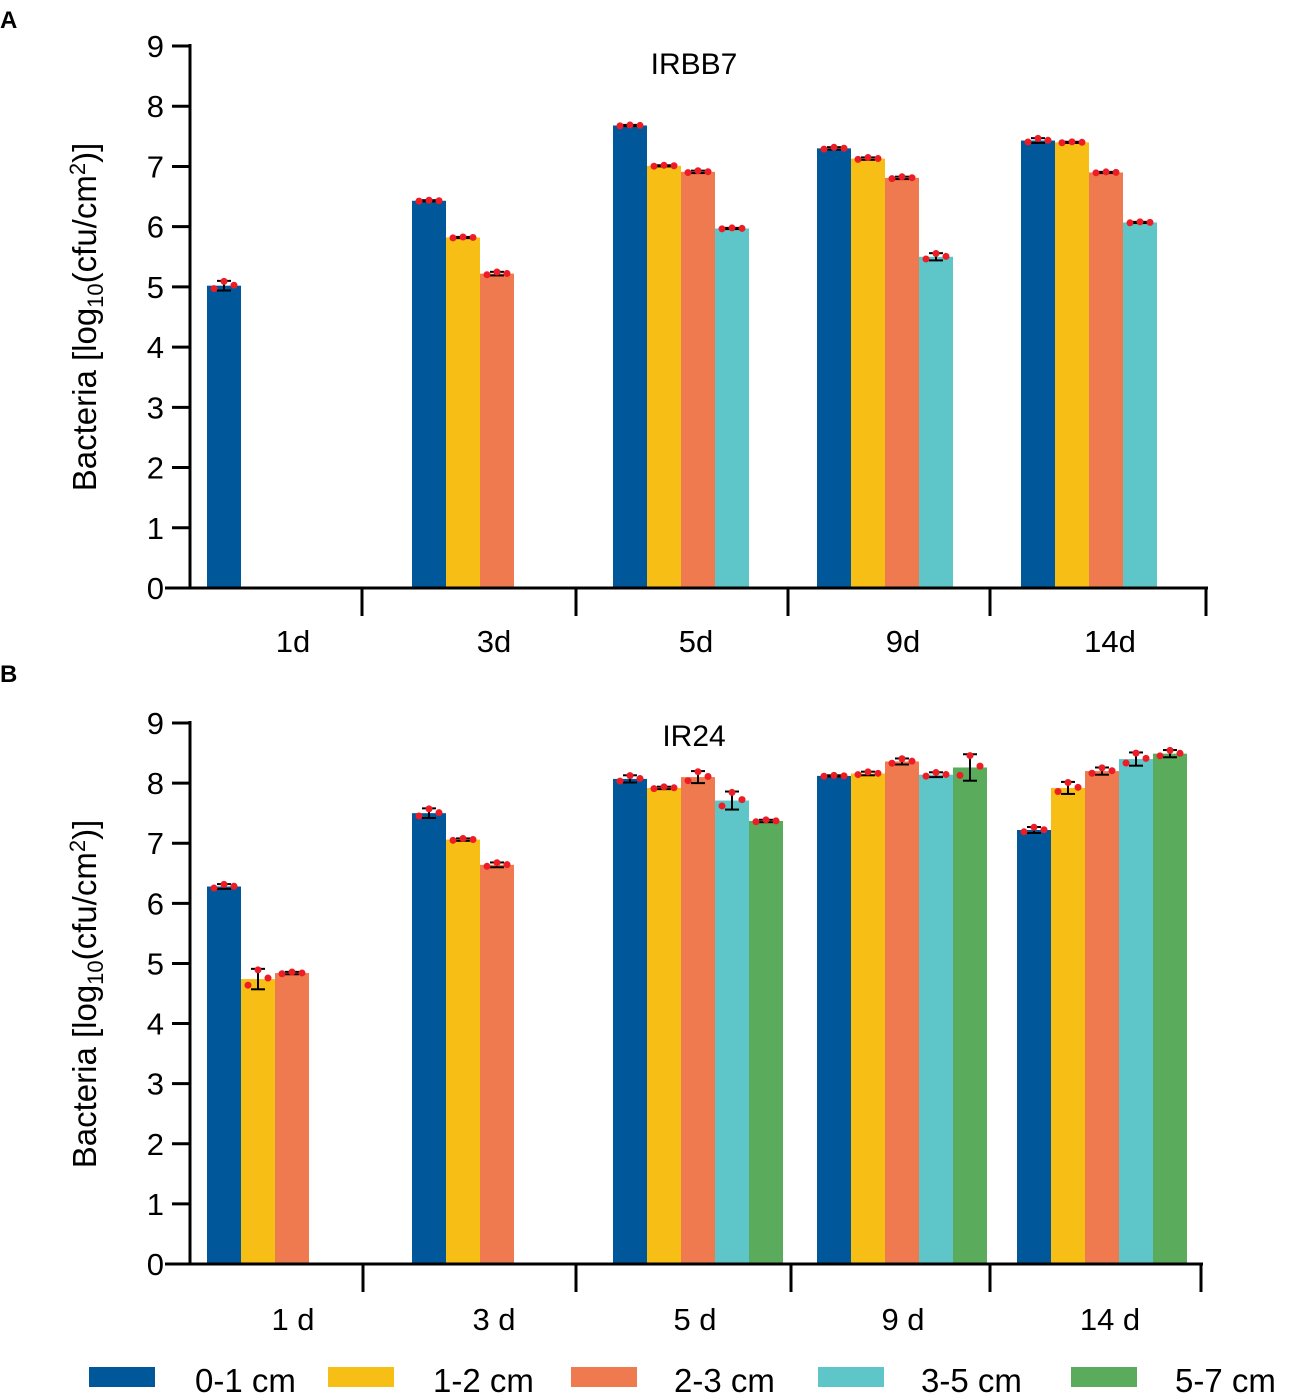 The image size is (1299, 1400). Describe the element at coordinates (1136, 758) in the screenshot. I see `panel-b-points-14d-3-5cm` at that location.